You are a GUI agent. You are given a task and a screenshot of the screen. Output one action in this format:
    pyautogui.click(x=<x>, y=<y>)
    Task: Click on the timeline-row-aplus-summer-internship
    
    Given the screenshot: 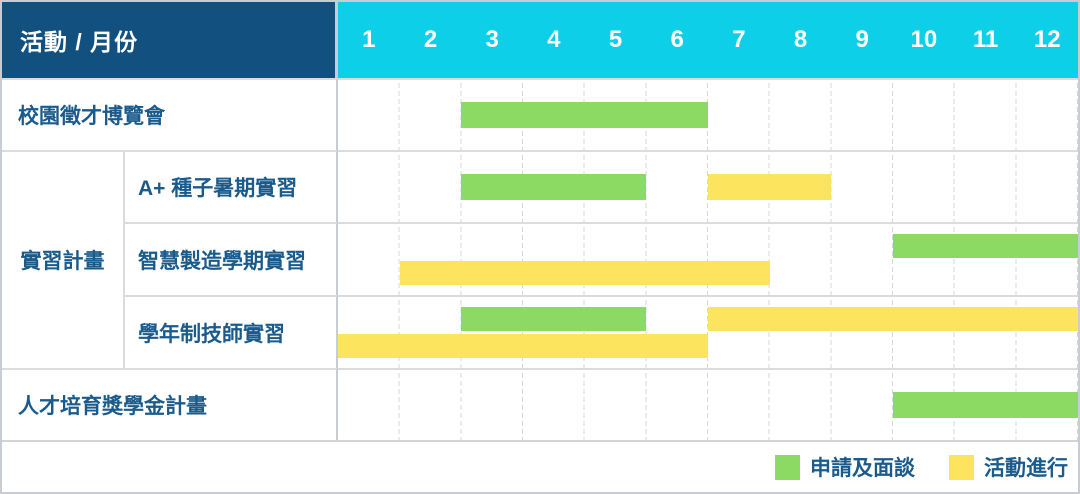 What is the action you would take?
    pyautogui.click(x=708, y=186)
    